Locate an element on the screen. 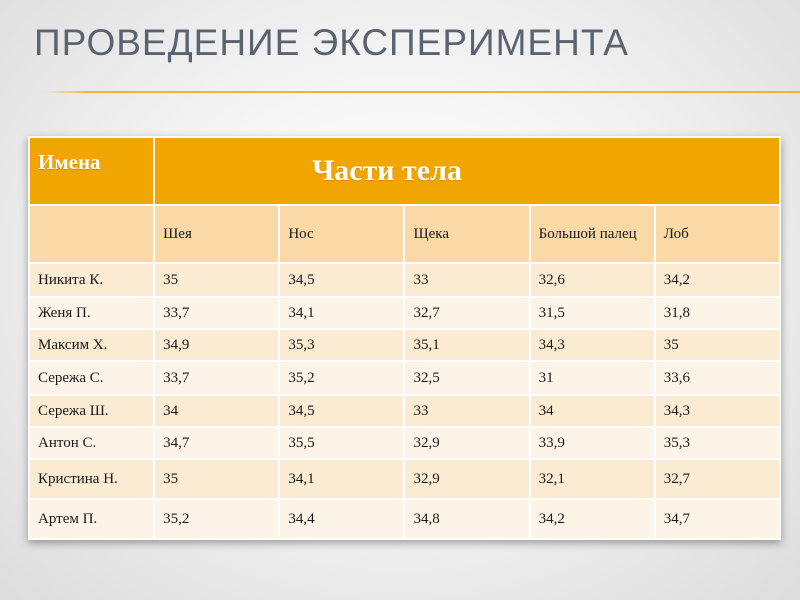 The height and width of the screenshot is (600, 800). table-header-row: Имена Части тела is located at coordinates (404, 171).